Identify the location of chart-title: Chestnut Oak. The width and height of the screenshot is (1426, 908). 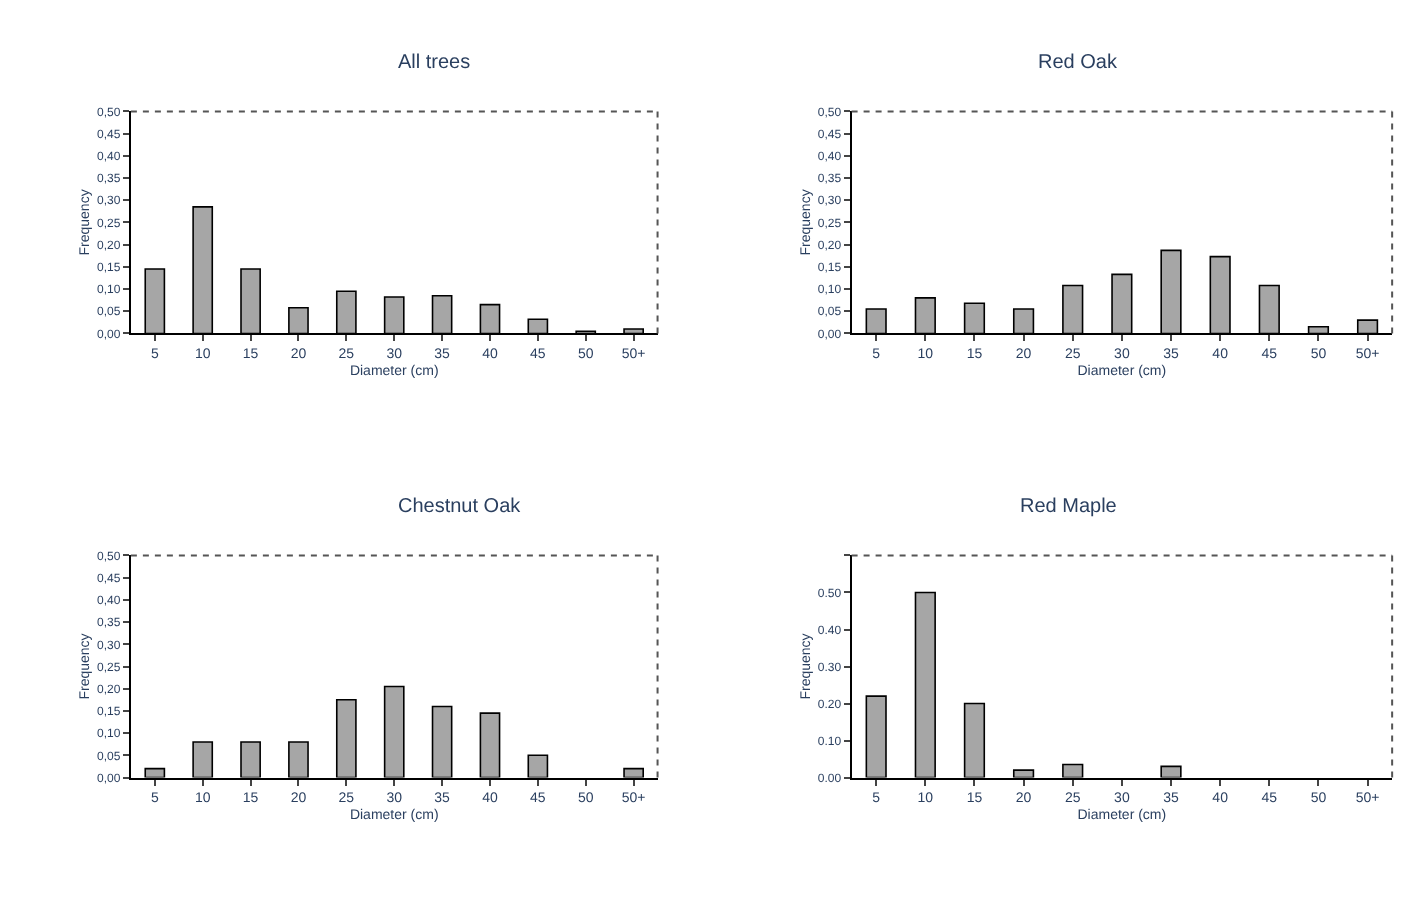
(460, 507).